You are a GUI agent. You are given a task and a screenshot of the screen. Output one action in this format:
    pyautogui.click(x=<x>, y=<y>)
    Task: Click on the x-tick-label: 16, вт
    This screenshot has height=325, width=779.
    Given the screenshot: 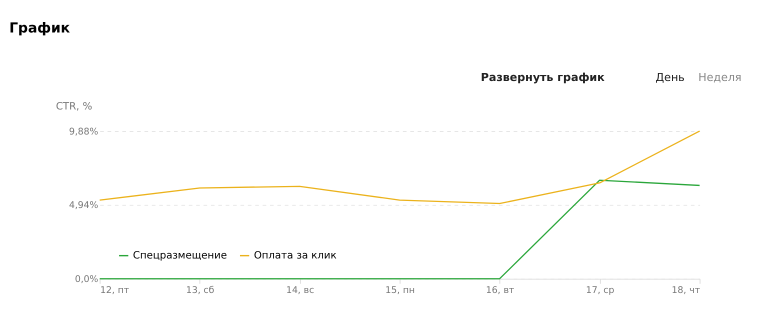 What is the action you would take?
    pyautogui.click(x=500, y=290)
    